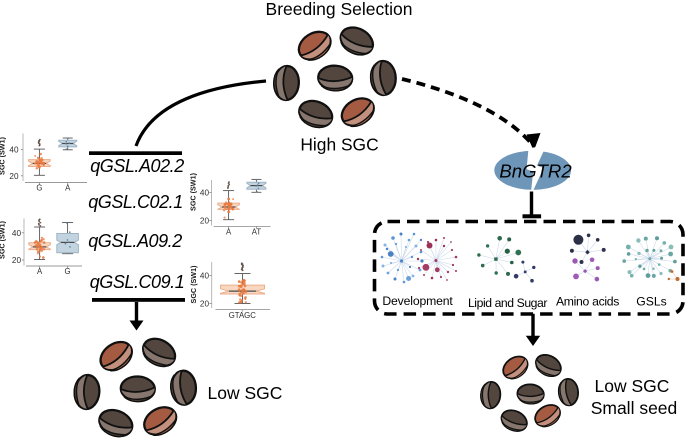 Image resolution: width=693 pixels, height=448 pixels. I want to click on svg-text: Breeding Selection, so click(339, 9).